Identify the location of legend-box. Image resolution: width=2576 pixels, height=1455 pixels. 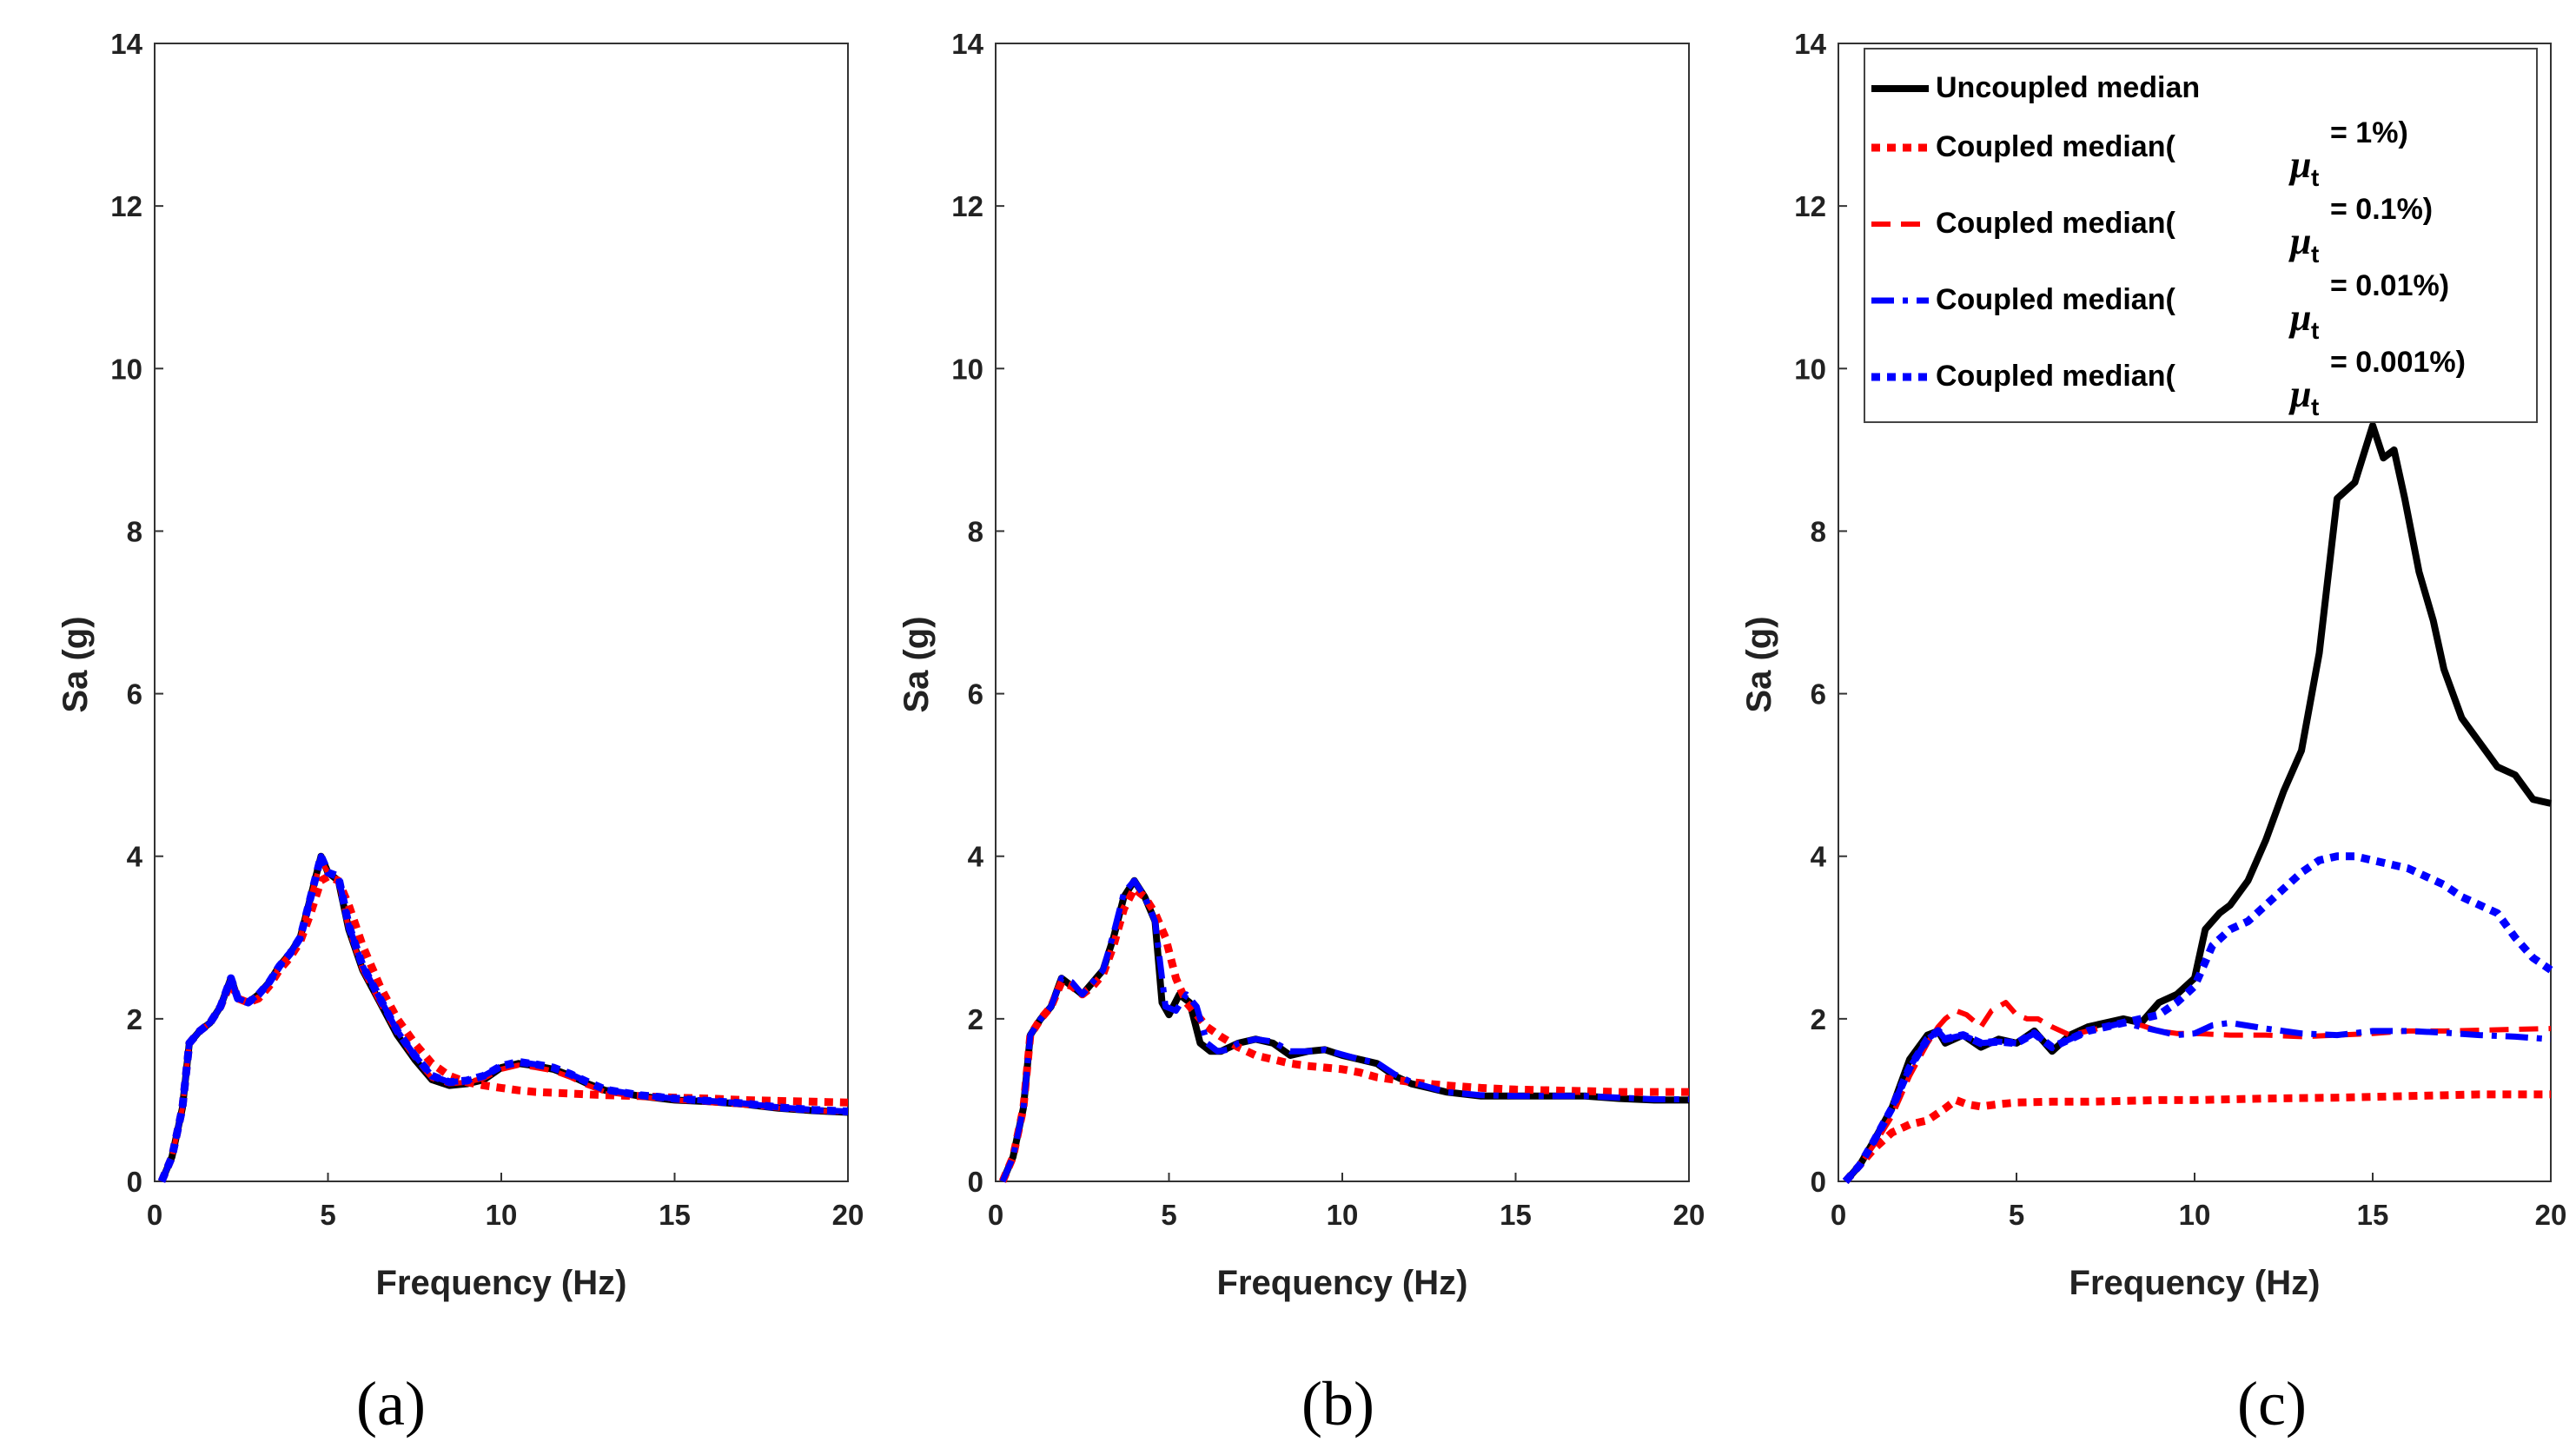
(2201, 235).